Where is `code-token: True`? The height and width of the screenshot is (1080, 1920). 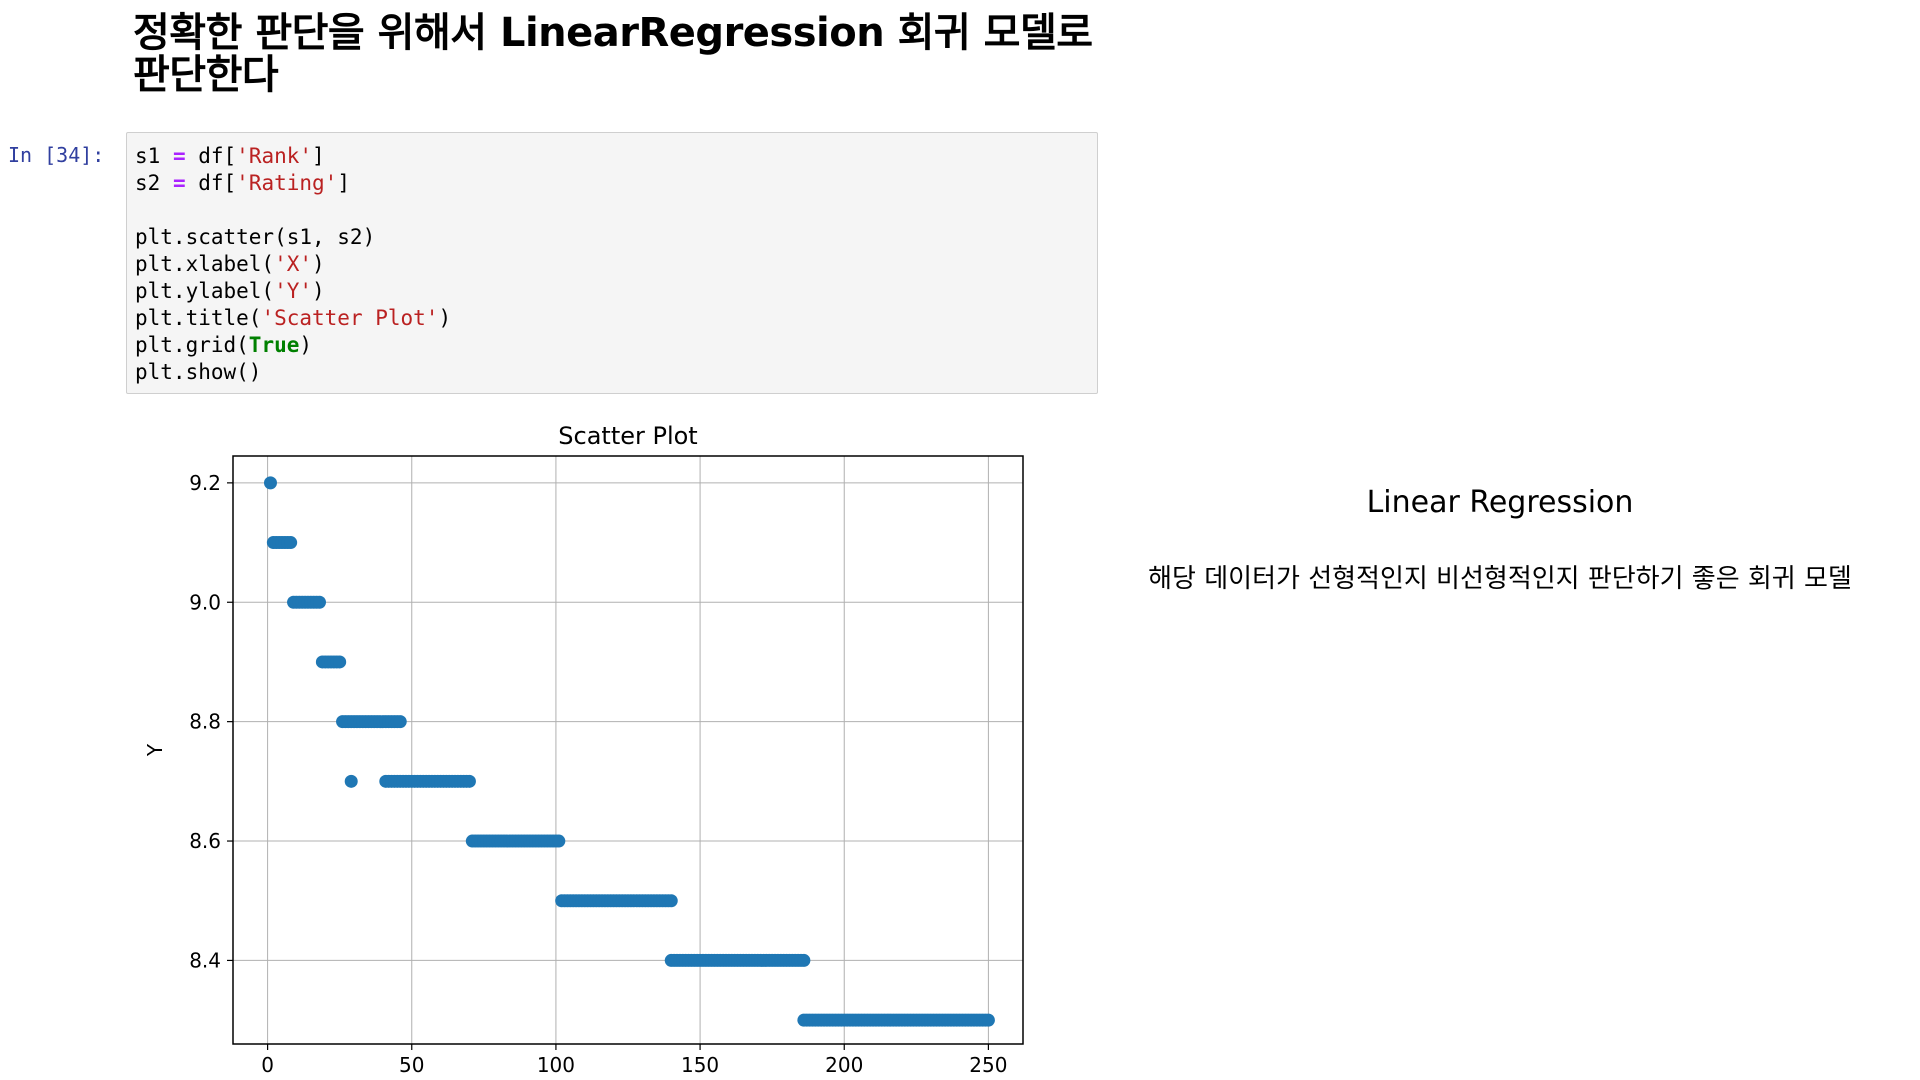
code-token: True is located at coordinates (274, 345).